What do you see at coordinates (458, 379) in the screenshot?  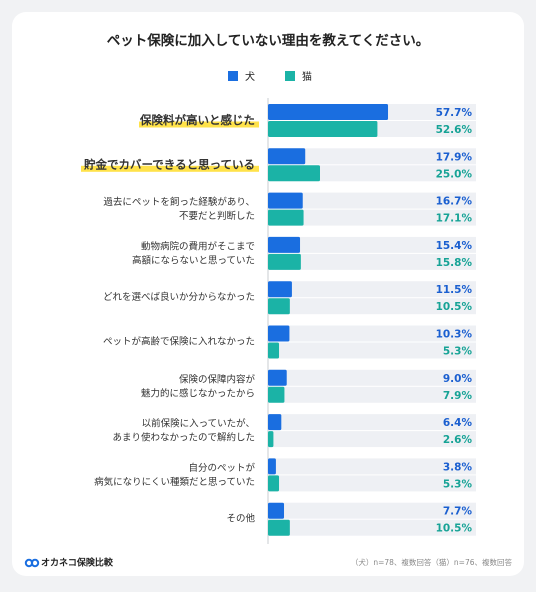 I see `value-label: 9.0%` at bounding box center [458, 379].